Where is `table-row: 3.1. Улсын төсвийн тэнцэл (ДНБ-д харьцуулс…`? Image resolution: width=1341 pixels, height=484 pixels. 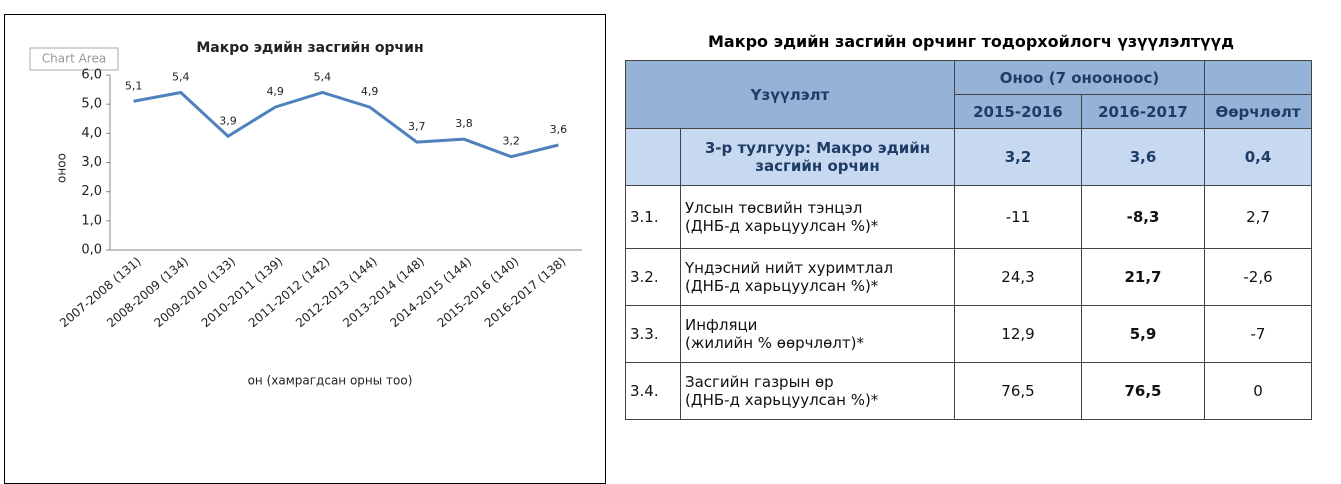
table-row: 3.1. Улсын төсвийн тэнцэл (ДНБ-д харьцуулс… is located at coordinates (968, 217).